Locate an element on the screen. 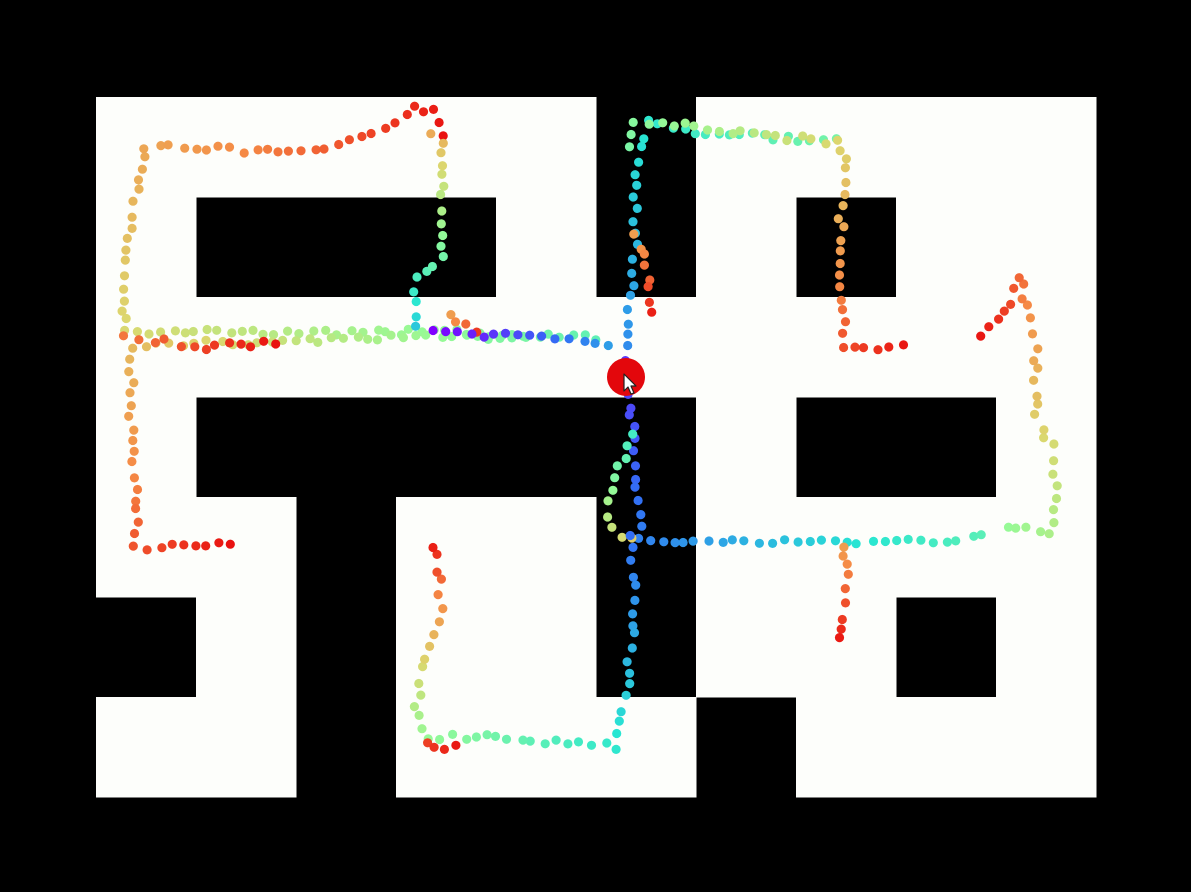 The image size is (1191, 892). cursor-layer is located at coordinates (630, 384).